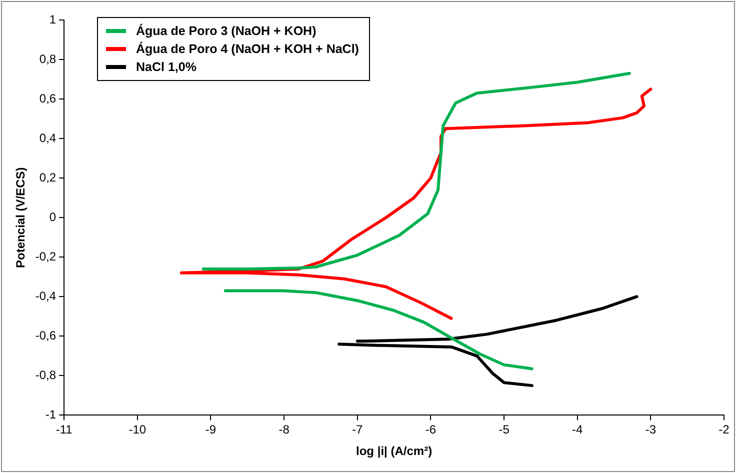 Image resolution: width=736 pixels, height=473 pixels. What do you see at coordinates (47, 177) in the screenshot?
I see `y-tick-label: 0,2` at bounding box center [47, 177].